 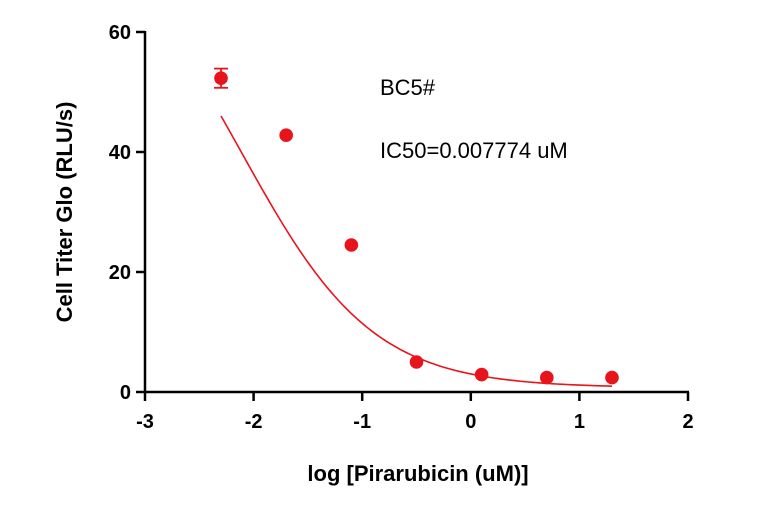 What do you see at coordinates (408, 87) in the screenshot?
I see `sample-label: BC5#` at bounding box center [408, 87].